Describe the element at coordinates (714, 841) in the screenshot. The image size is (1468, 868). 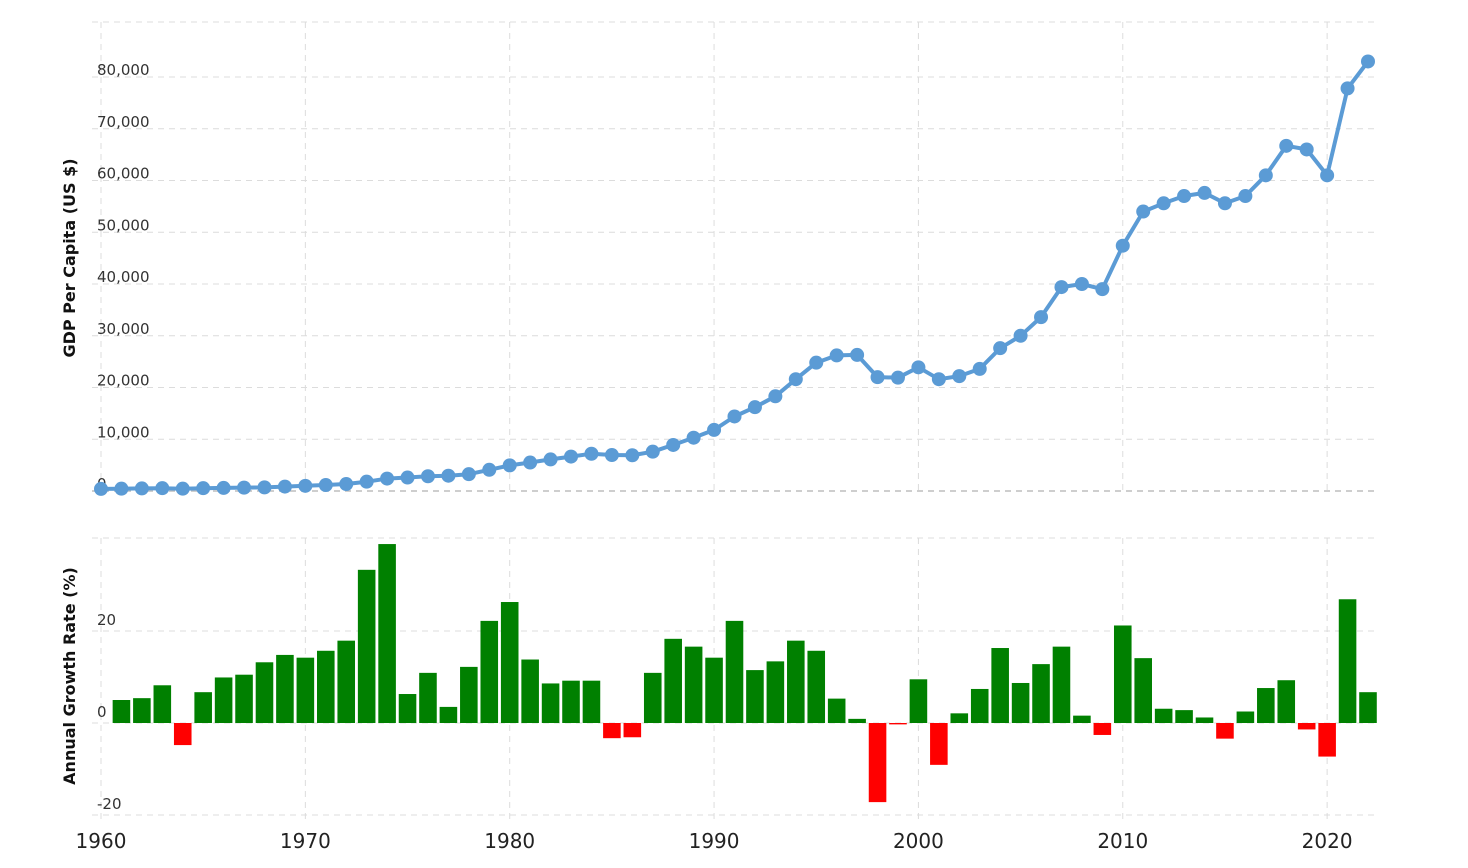
I see `x-axis-ticks: 1960 1970 1980 1990 2000 2010 2020` at that location.